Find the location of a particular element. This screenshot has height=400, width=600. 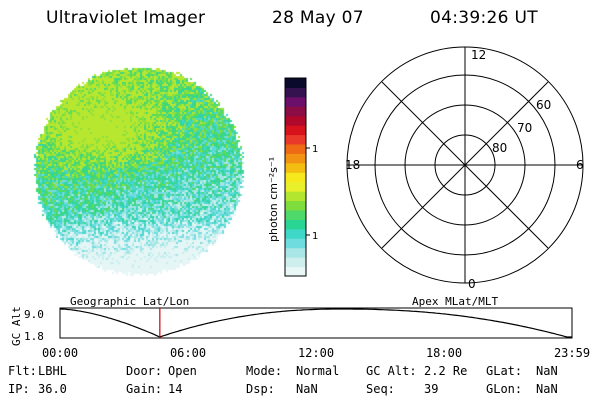

lat-label-70: 70 is located at coordinates (524, 128).